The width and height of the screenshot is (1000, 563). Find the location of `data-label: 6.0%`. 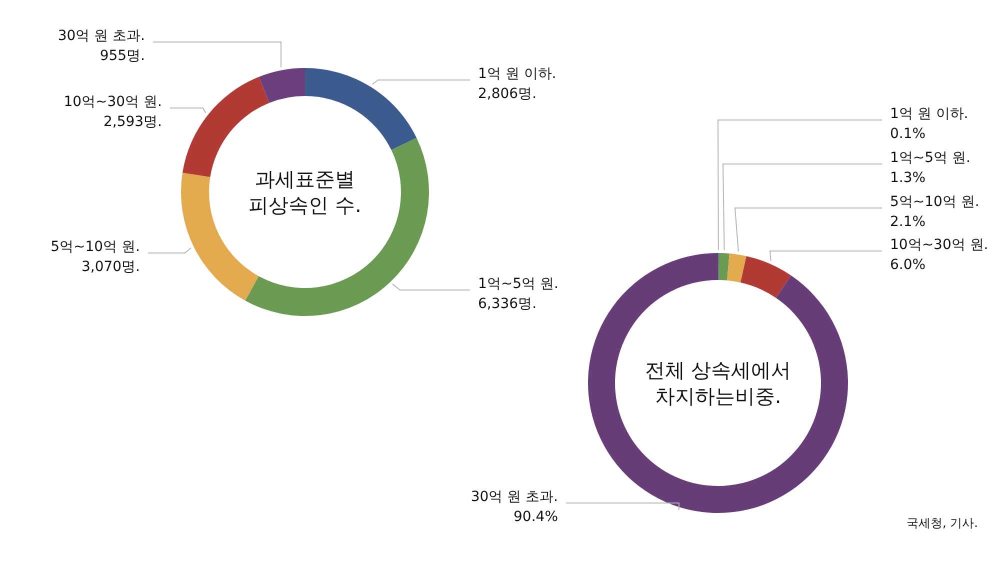

data-label: 6.0% is located at coordinates (908, 265).